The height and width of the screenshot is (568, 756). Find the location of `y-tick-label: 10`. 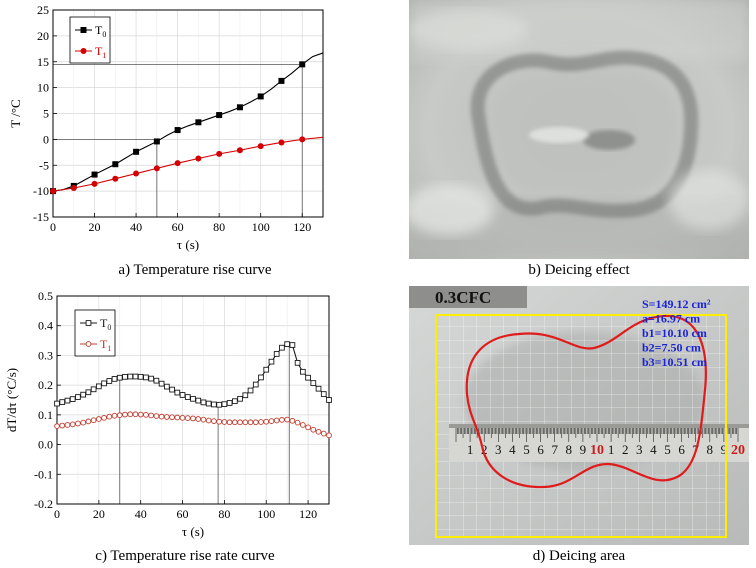

y-tick-label: 10 is located at coordinates (43, 88).